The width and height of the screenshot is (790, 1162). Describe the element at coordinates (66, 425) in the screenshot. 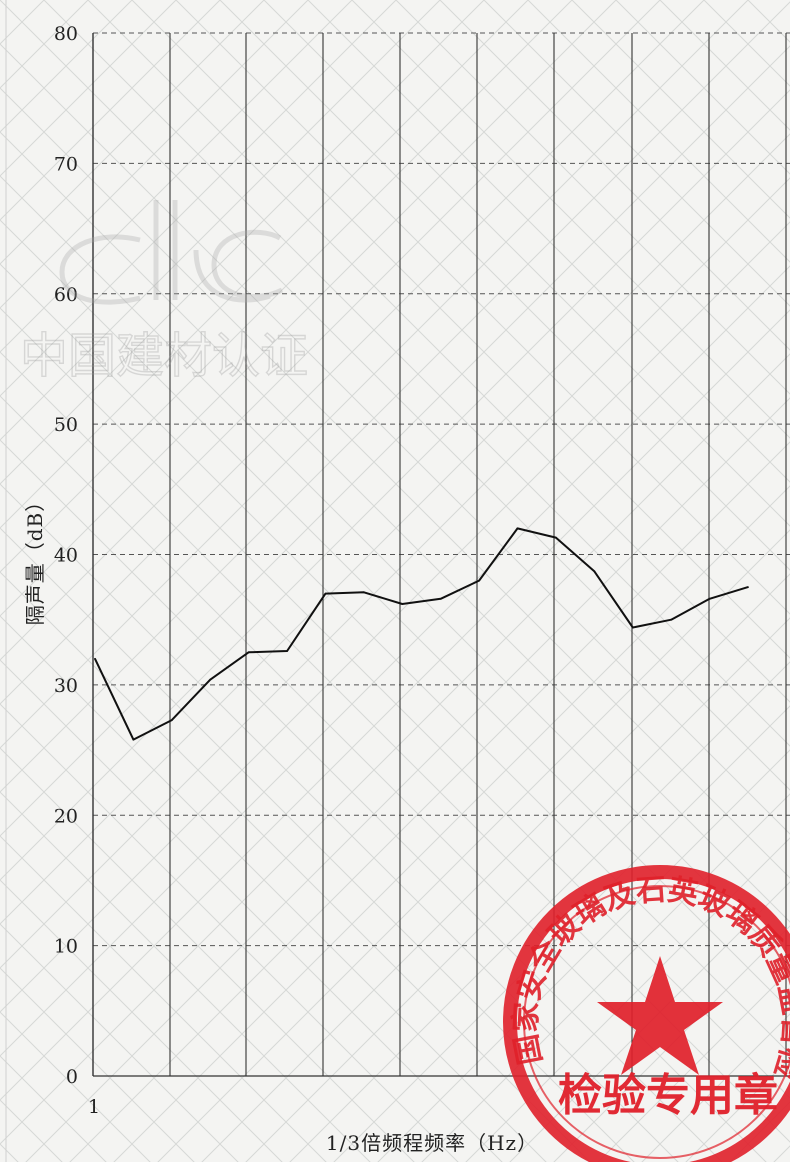

I see `y-tick-label-50: 50` at that location.